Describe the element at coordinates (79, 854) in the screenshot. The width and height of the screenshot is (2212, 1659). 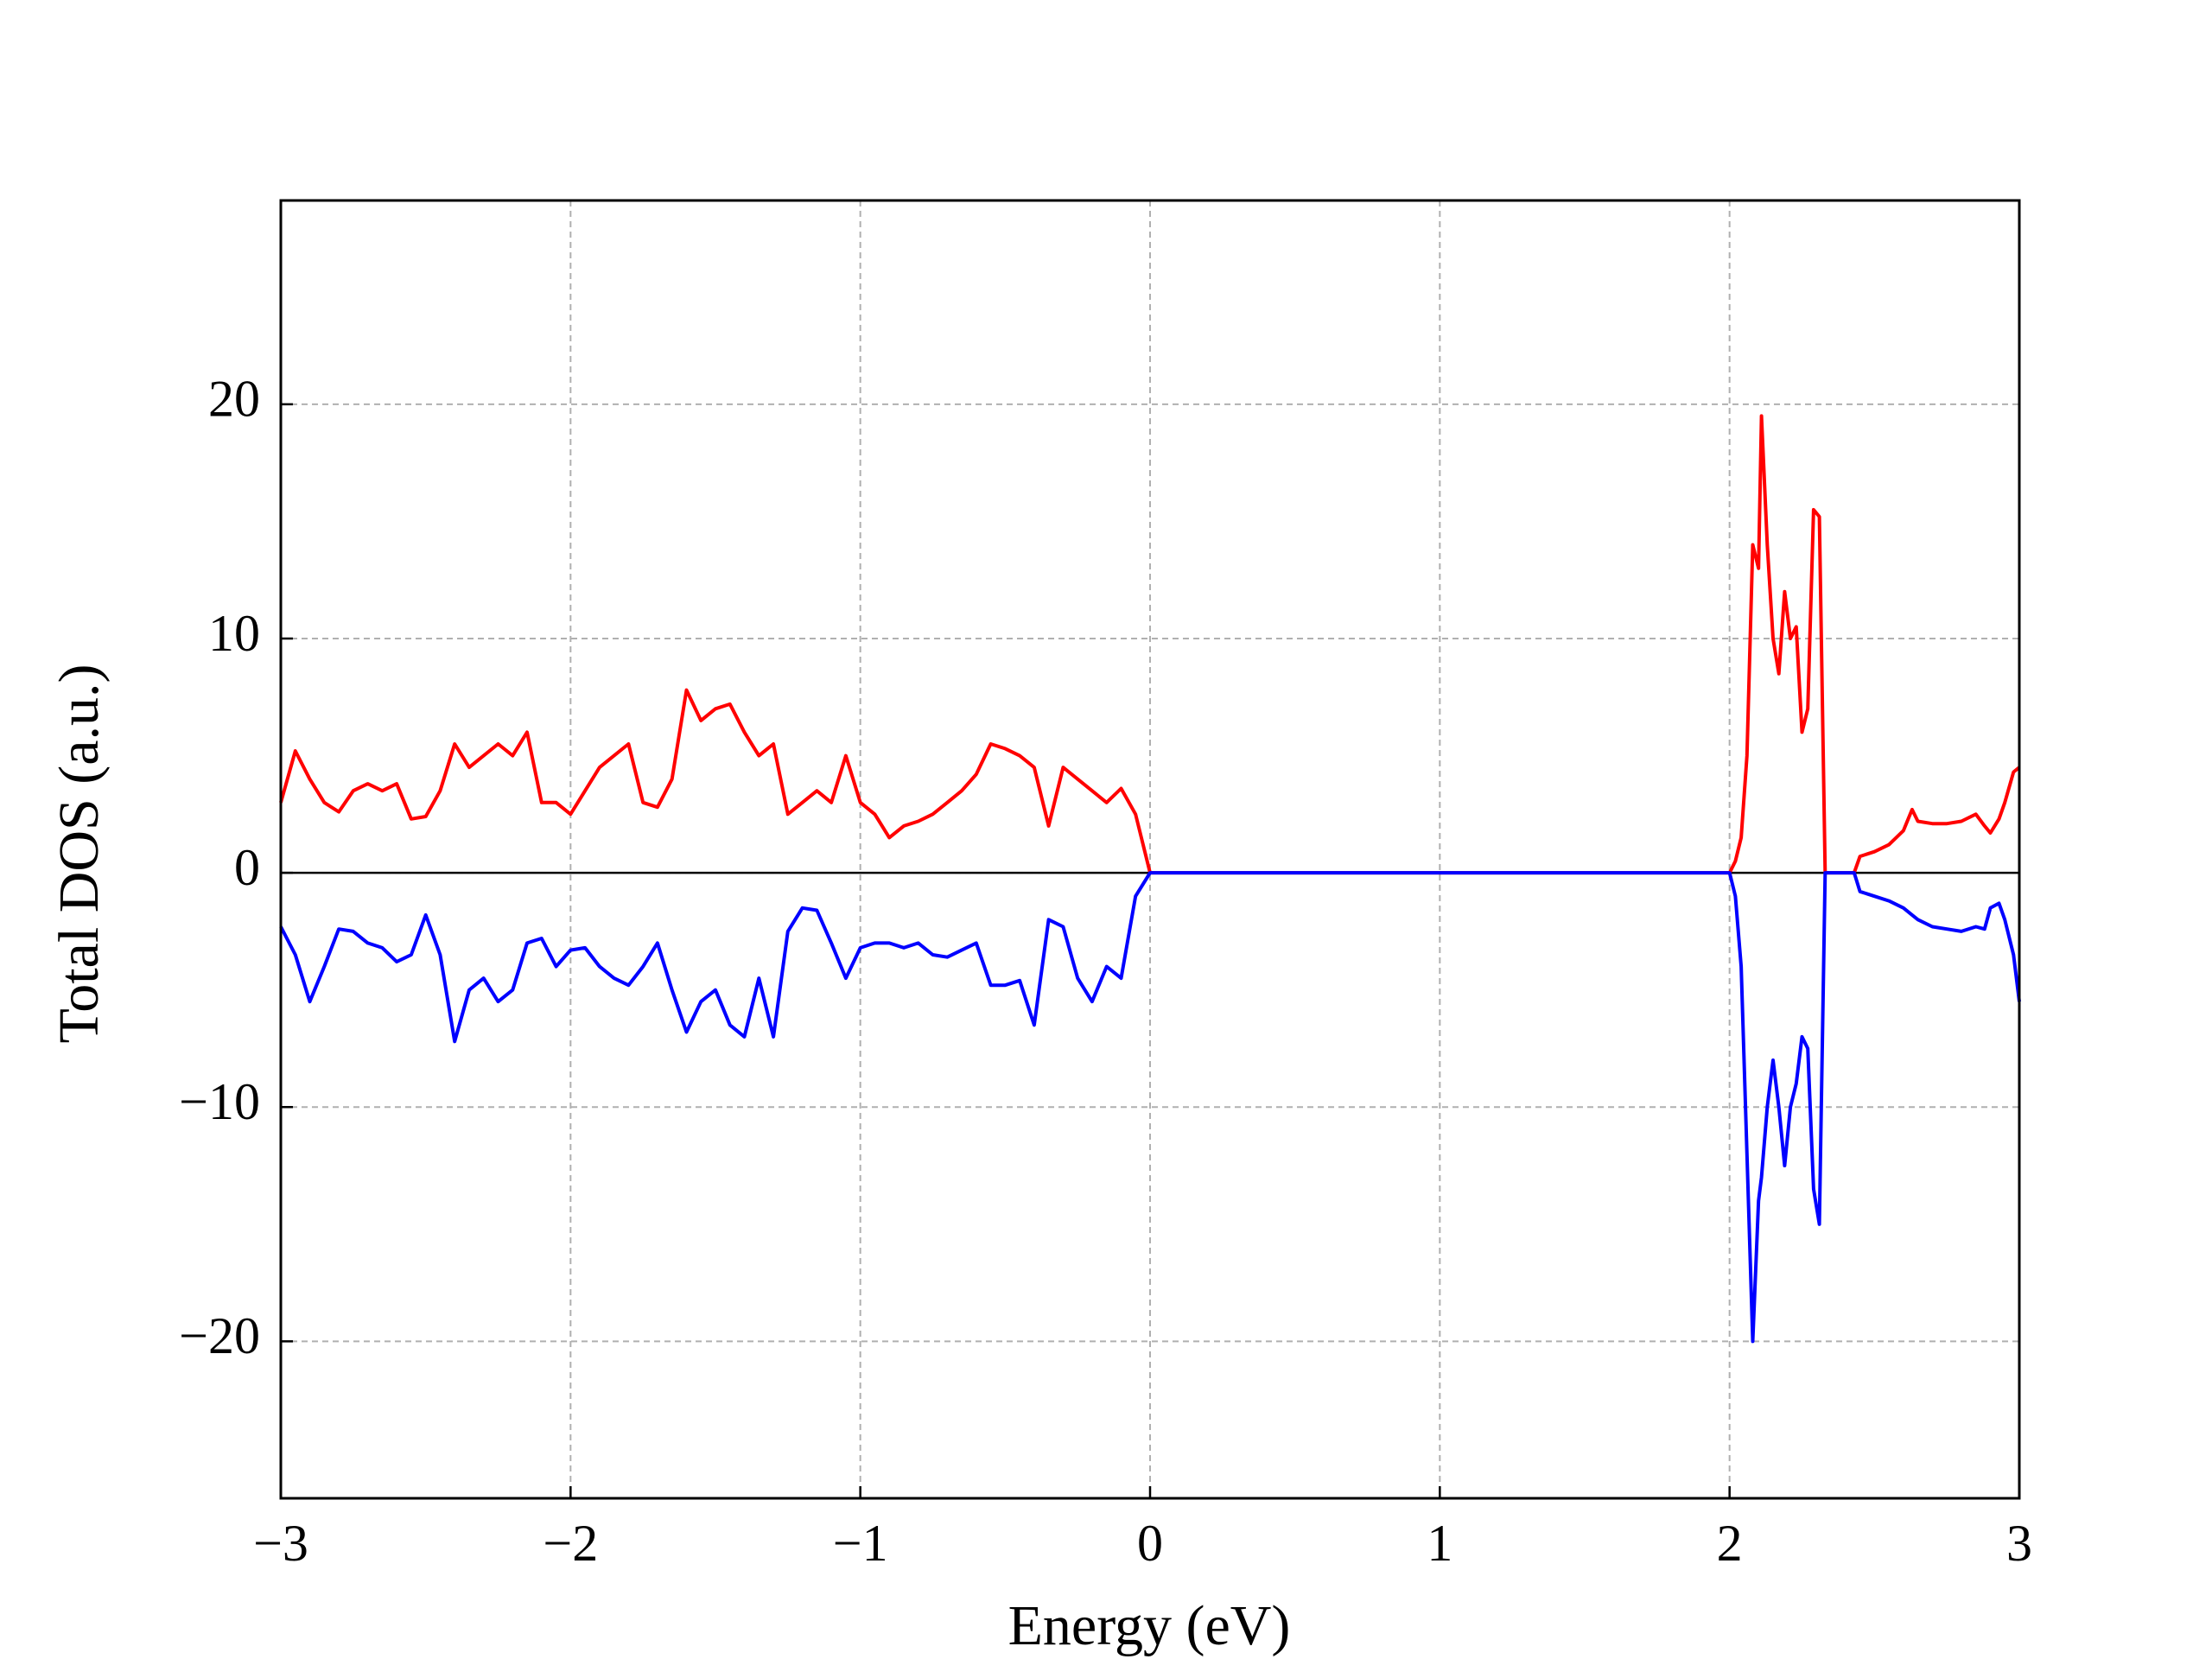
I see `y-axis-label: Total DOS (a.u.)` at that location.